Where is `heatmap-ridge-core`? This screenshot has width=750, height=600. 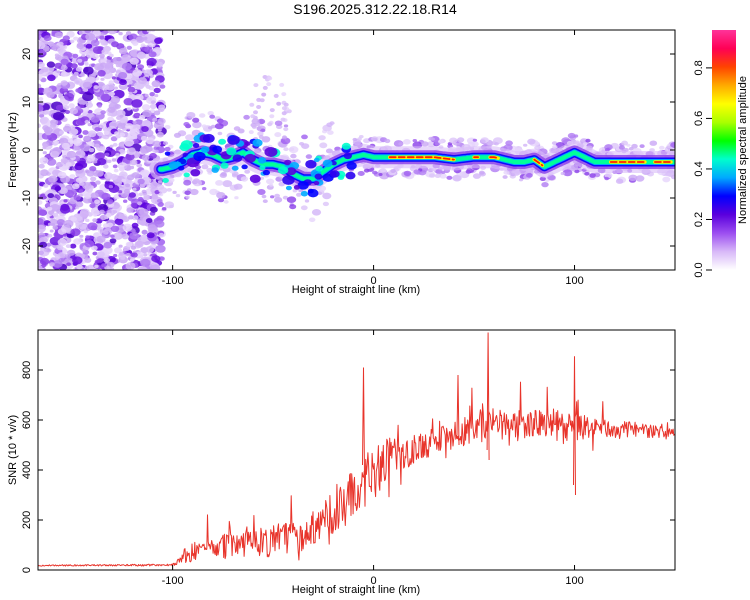 heatmap-ridge-core is located at coordinates (421, 158).